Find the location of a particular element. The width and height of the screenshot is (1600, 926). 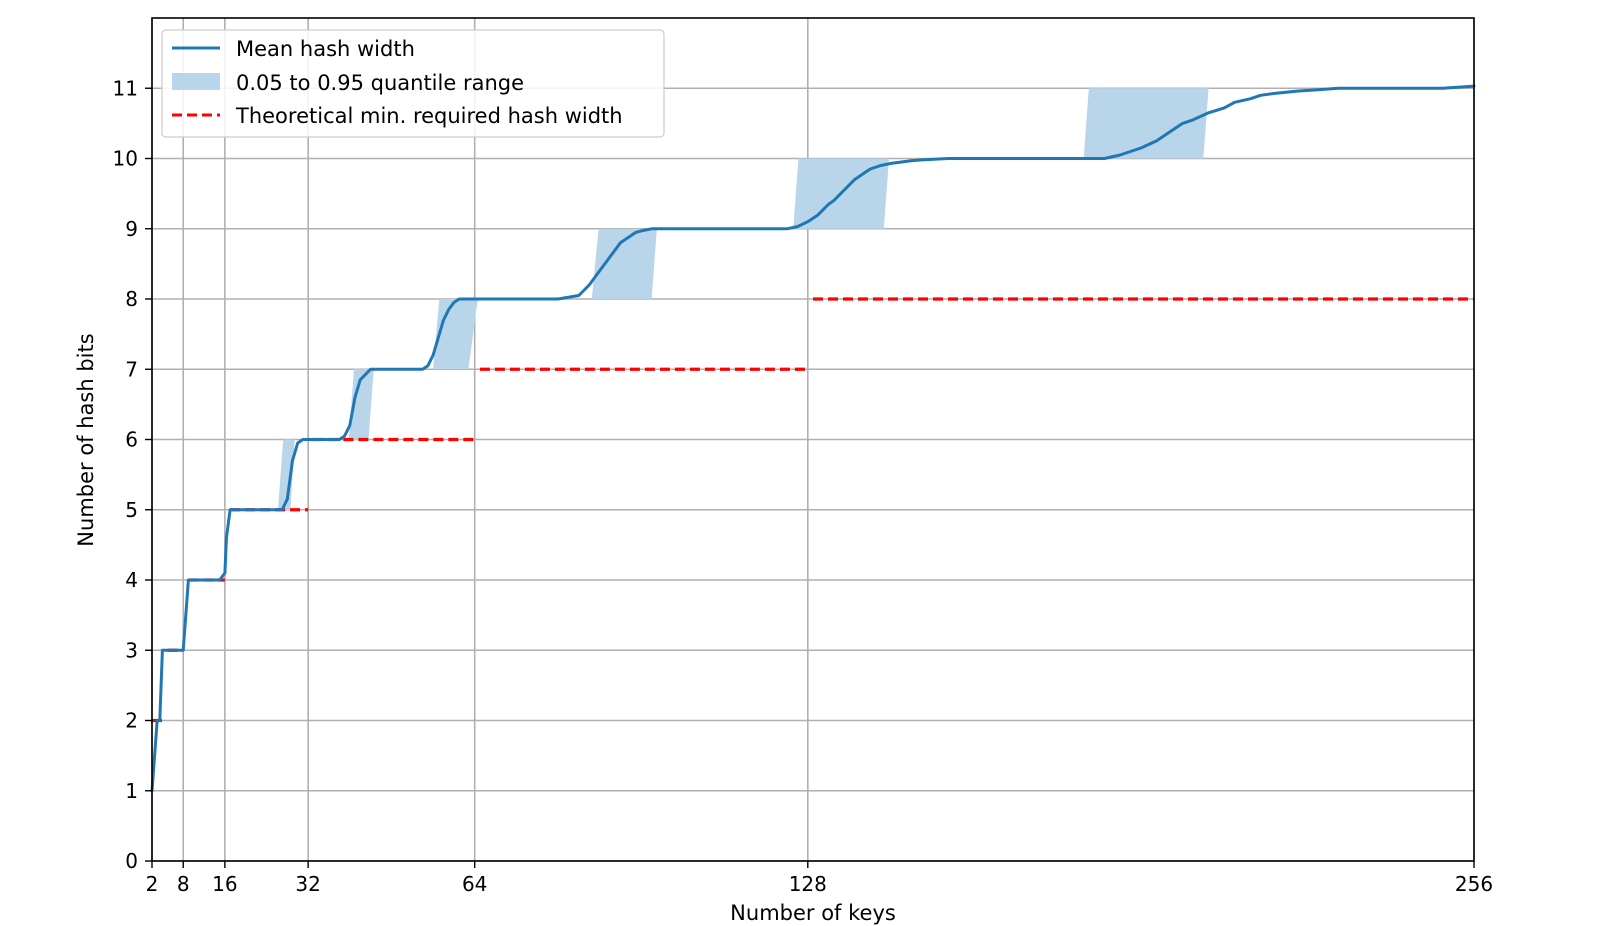

y-tick-label-4: 4 is located at coordinates (131, 580).